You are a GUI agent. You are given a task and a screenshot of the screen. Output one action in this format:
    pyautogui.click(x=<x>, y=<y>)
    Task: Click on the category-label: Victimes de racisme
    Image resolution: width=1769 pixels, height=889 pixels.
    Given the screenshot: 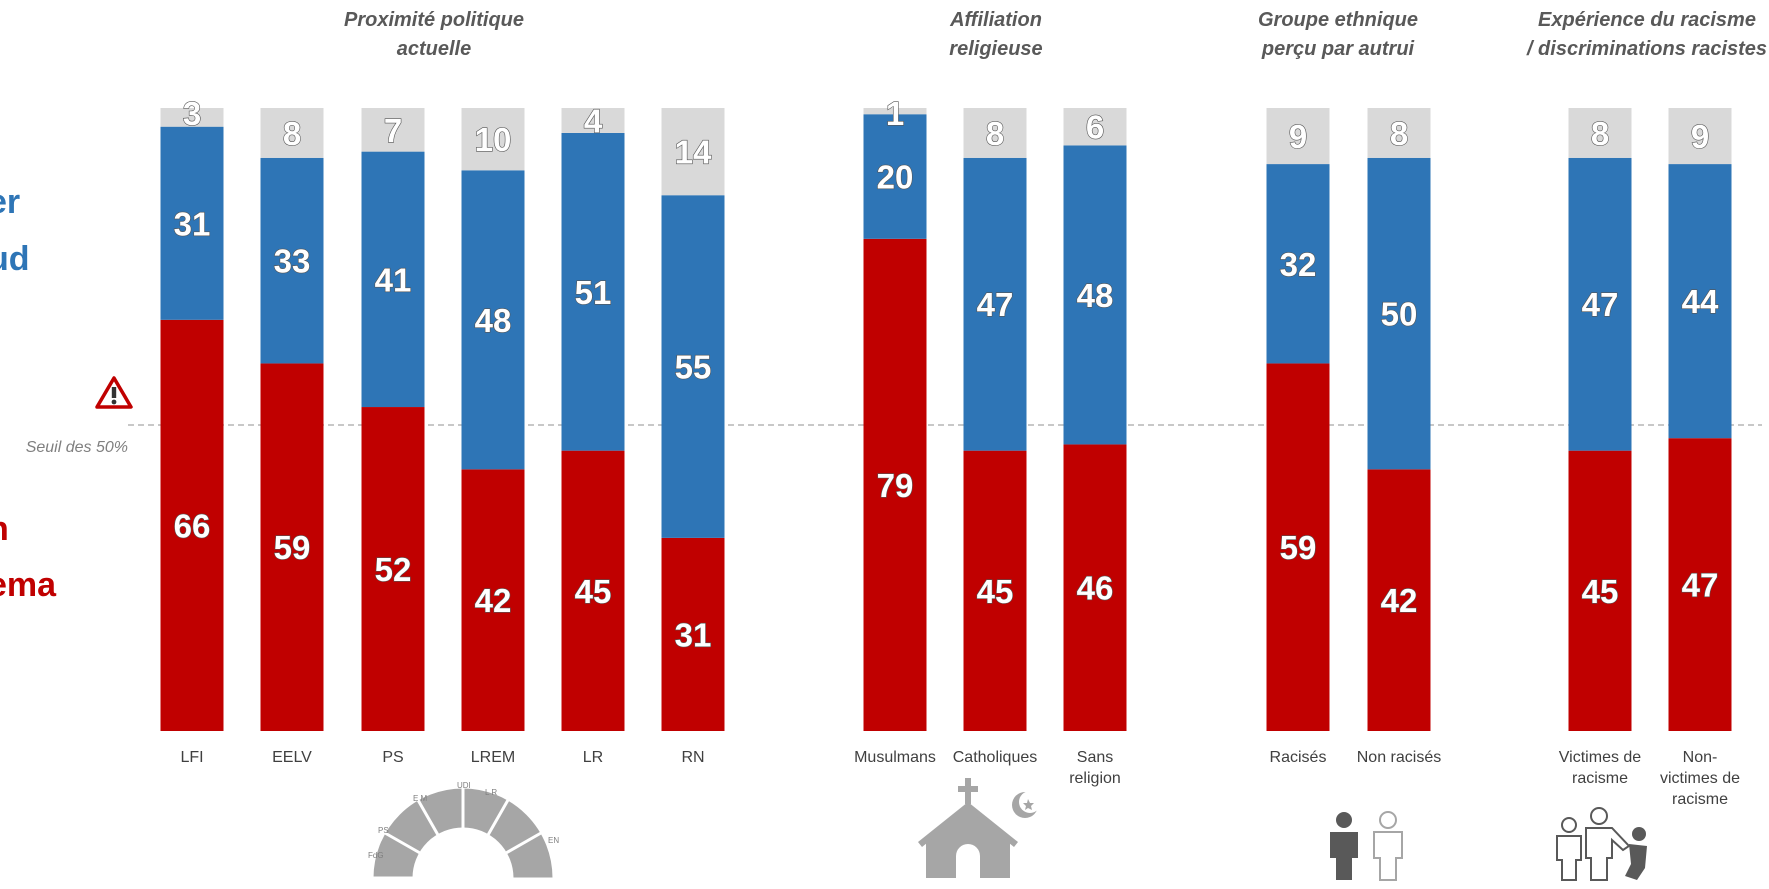 What is the action you would take?
    pyautogui.click(x=1600, y=768)
    